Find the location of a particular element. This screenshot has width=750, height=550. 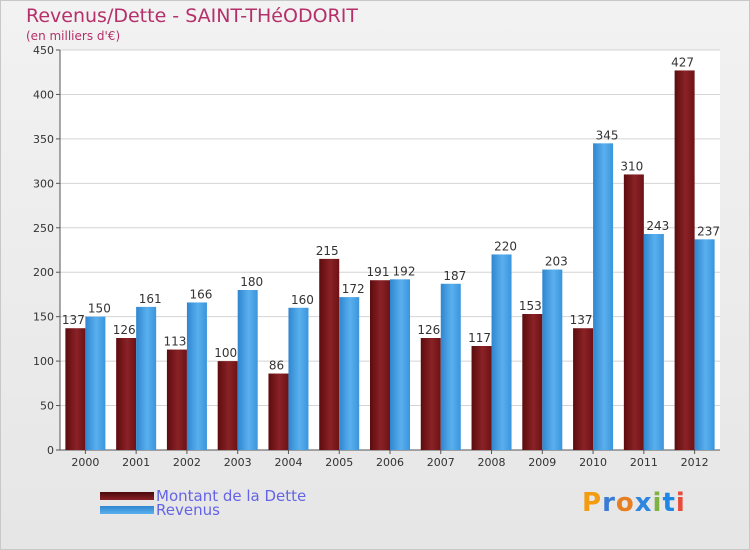

y-tick-label: 0 is located at coordinates (50, 450).